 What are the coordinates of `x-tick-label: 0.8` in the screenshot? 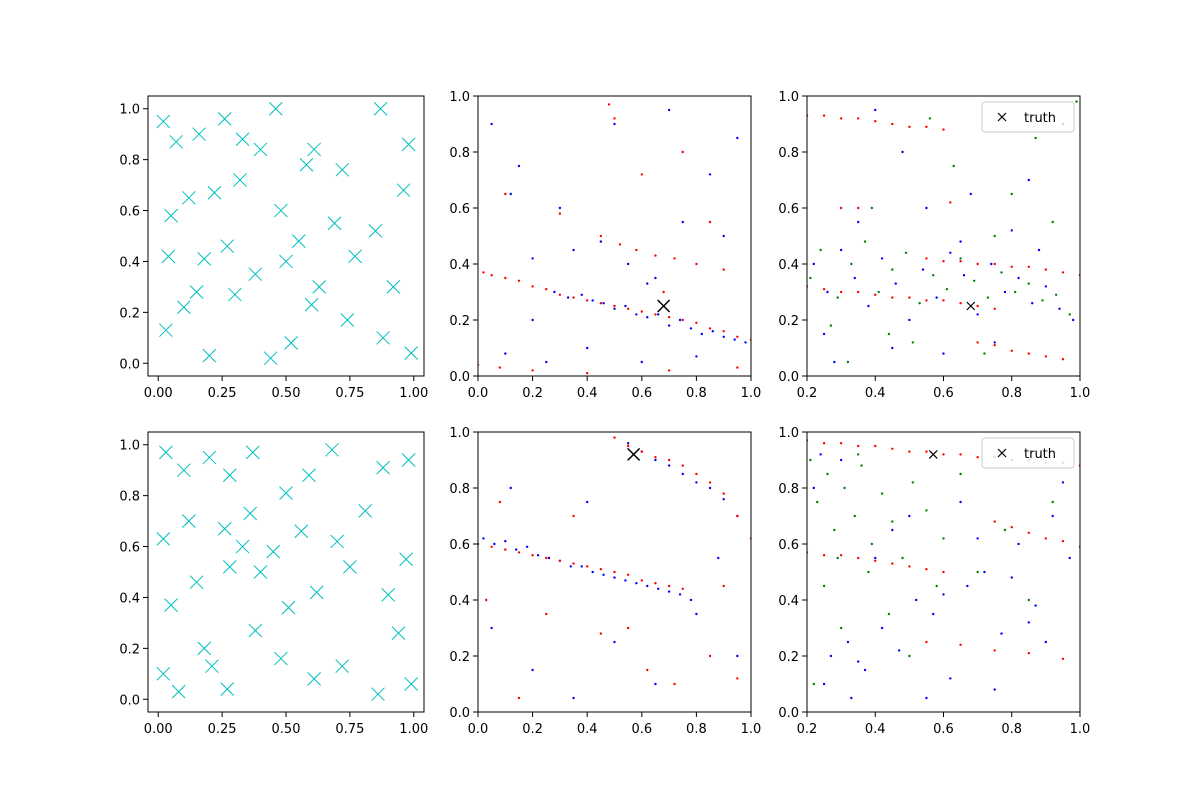 It's located at (1011, 729).